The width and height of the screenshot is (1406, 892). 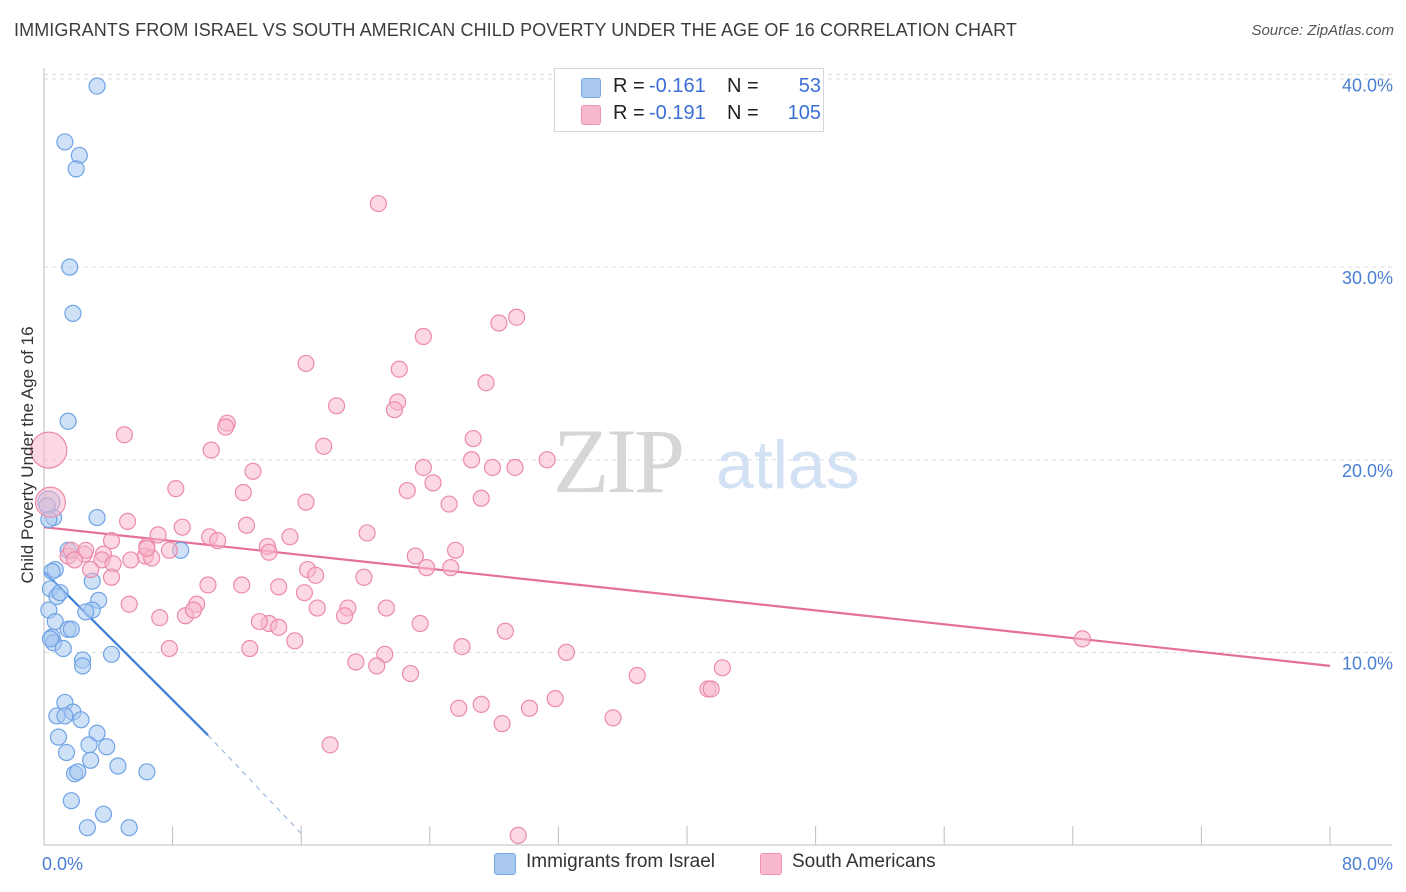 What do you see at coordinates (62, 864) in the screenshot?
I see `x-tick-label-min: 0.0%` at bounding box center [62, 864].